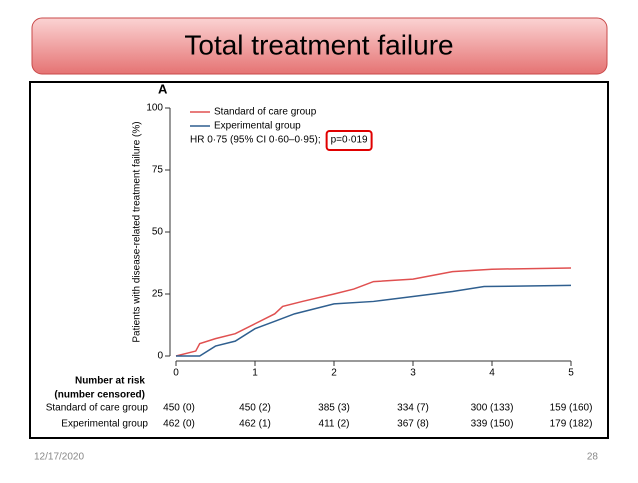 This screenshot has width=638, height=483. I want to click on panel-label: A, so click(163, 88).